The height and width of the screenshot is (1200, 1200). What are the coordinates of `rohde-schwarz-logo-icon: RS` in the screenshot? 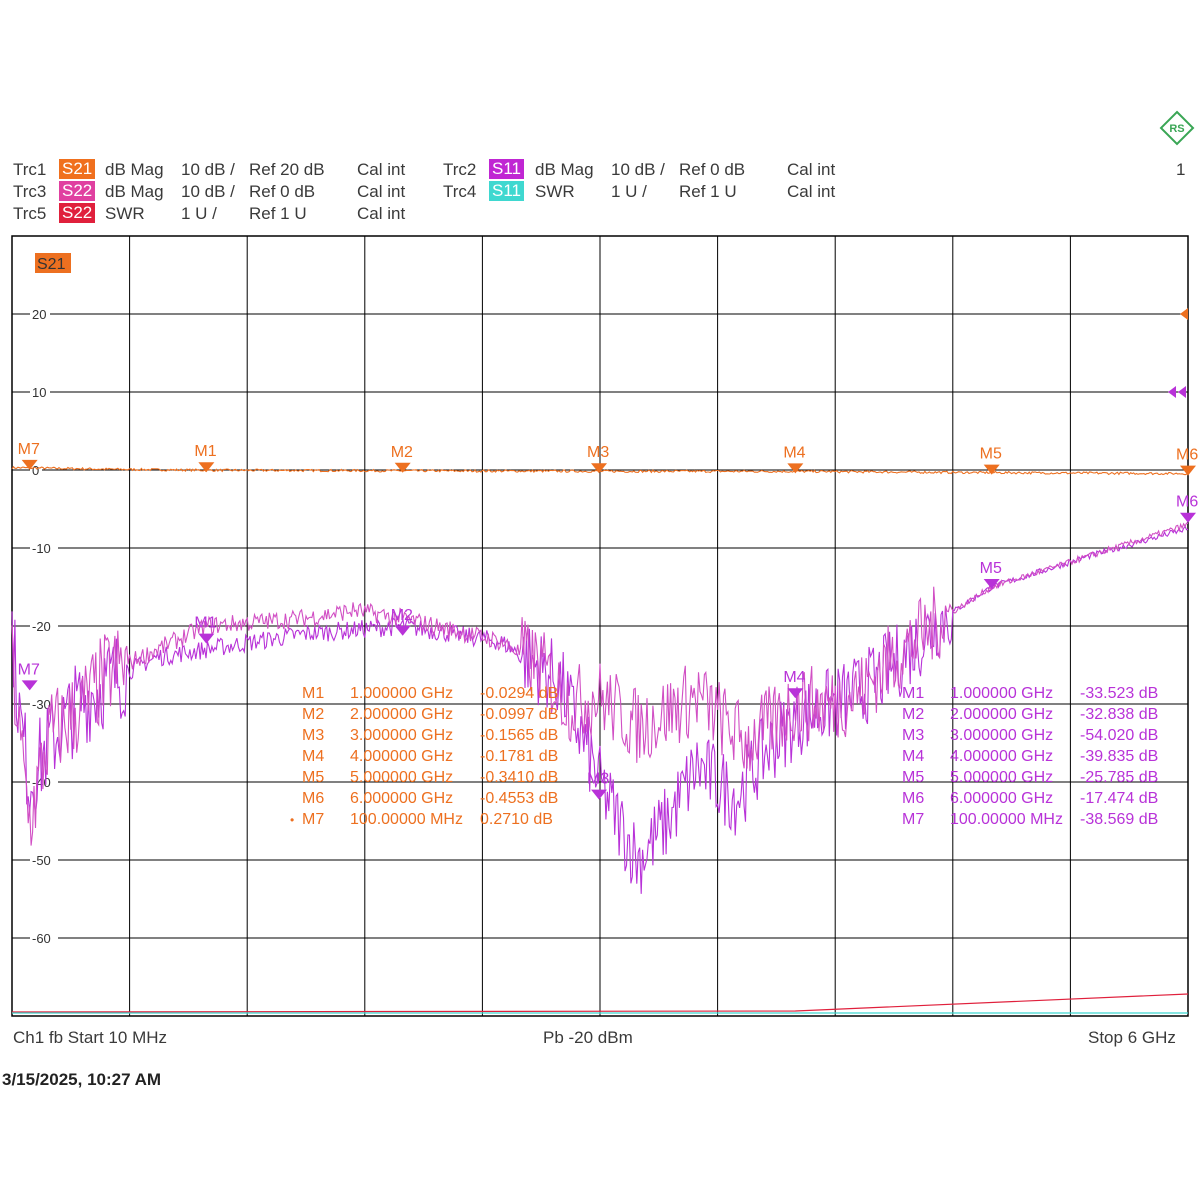 It's located at (1177, 128).